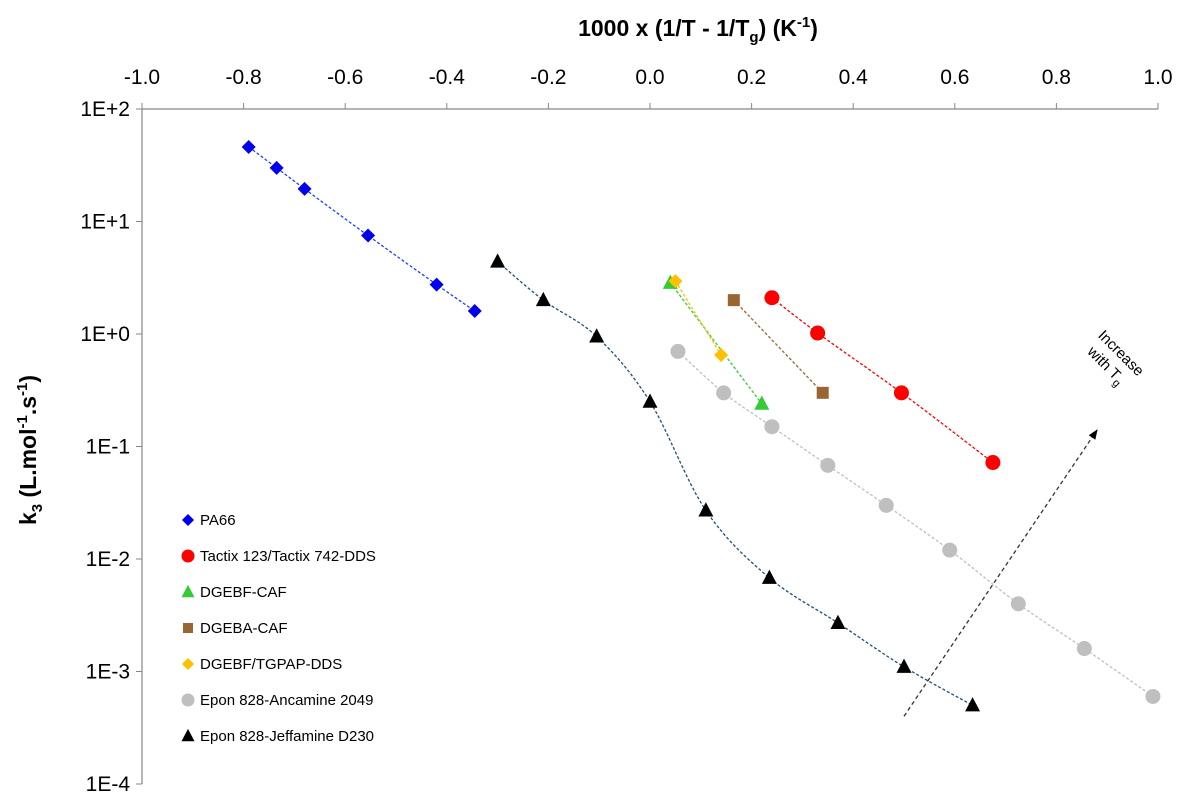 The image size is (1200, 798). I want to click on legend-label: Epon 828-Ancamine 2049, so click(286, 700).